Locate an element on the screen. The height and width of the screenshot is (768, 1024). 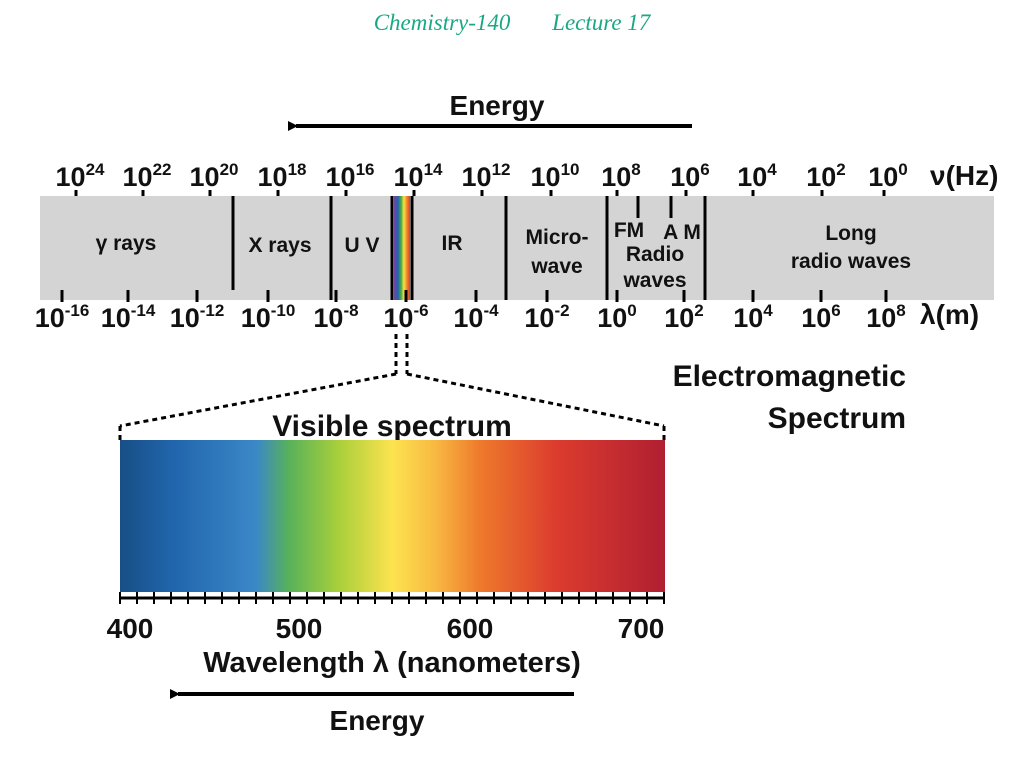
visible-strip is located at coordinates (402, 248).